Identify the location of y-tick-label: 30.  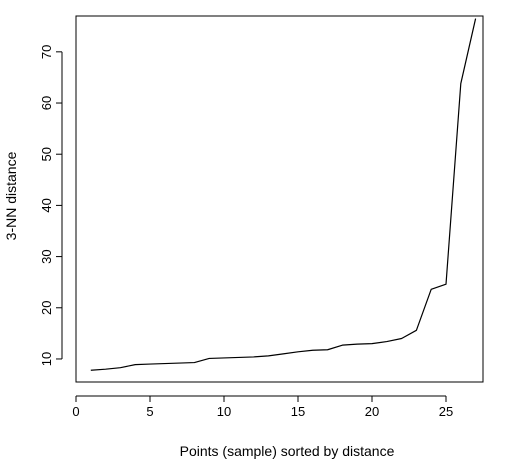
(46, 256).